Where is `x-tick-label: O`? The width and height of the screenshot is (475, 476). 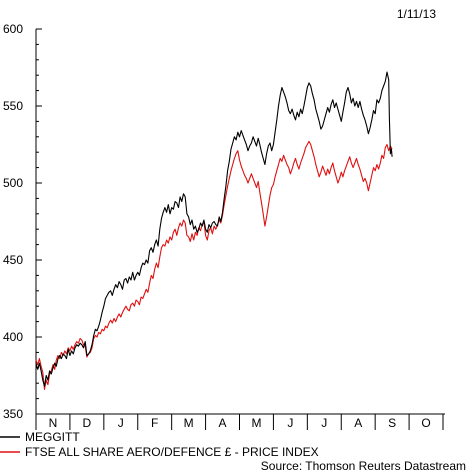 x-tick-label: O is located at coordinates (425, 423).